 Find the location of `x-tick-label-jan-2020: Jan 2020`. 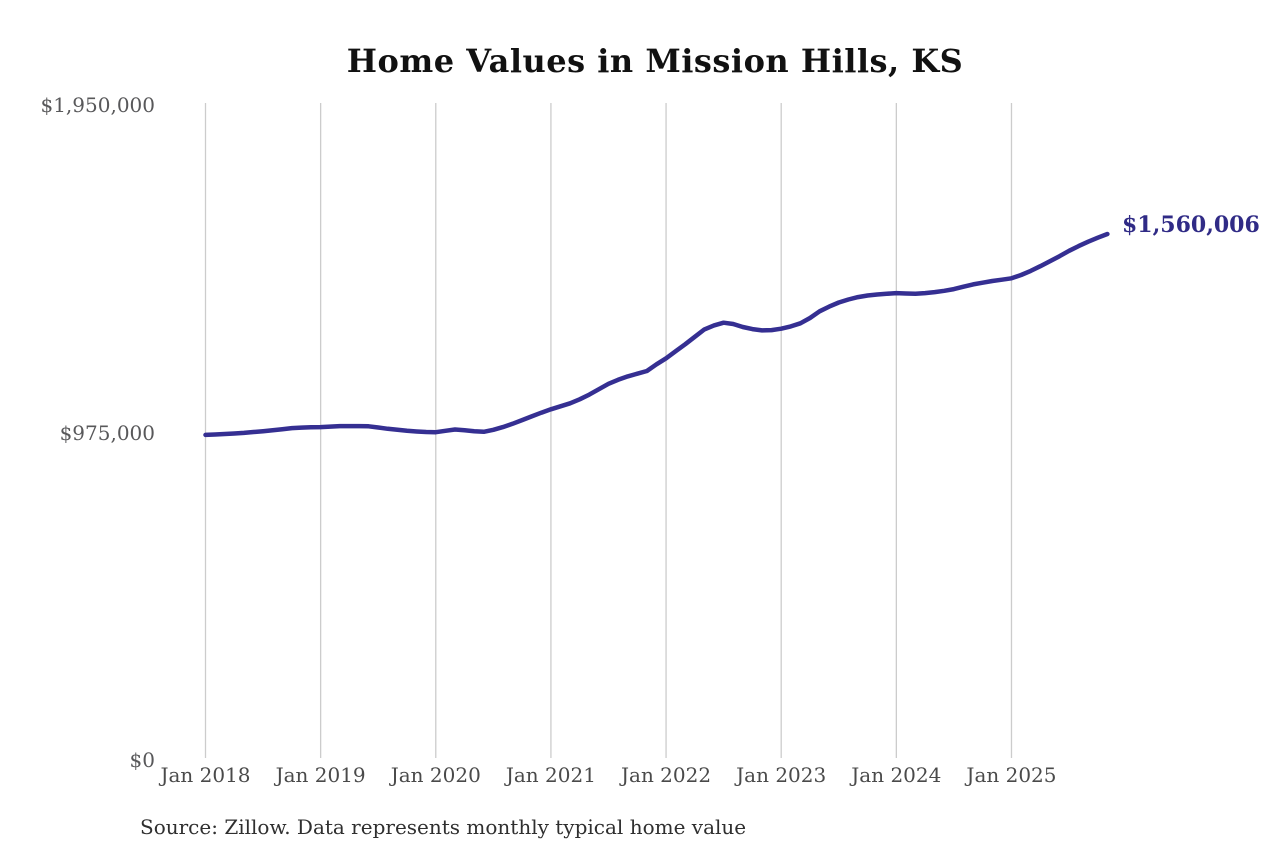

x-tick-label-jan-2020: Jan 2020 is located at coordinates (435, 775).